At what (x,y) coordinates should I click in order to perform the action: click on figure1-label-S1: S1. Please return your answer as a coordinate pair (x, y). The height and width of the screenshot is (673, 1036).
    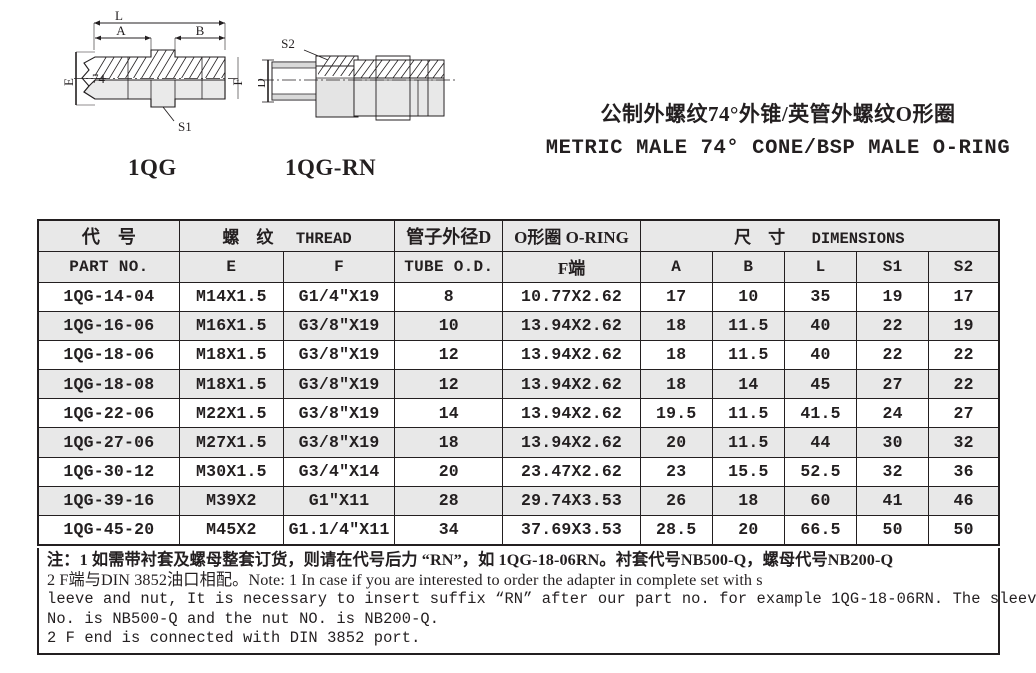
    Looking at the image, I should click on (185, 126).